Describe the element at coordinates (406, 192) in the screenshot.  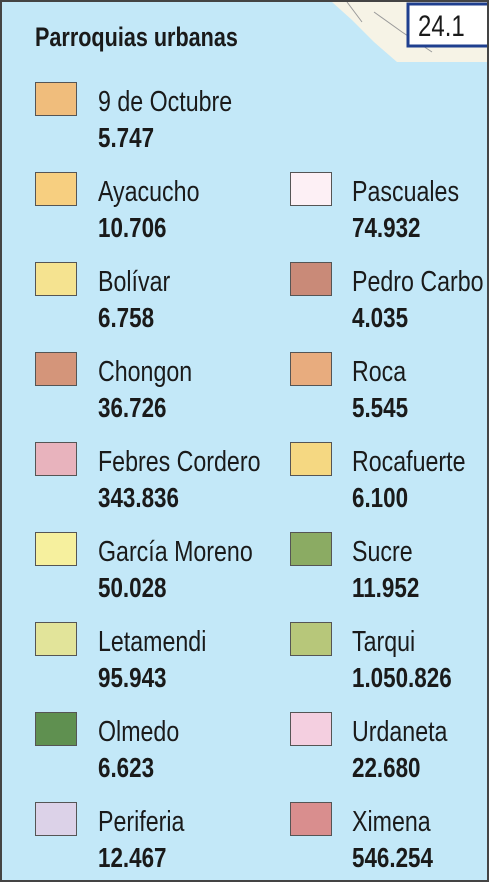
I see `legend-label: Pascuales` at that location.